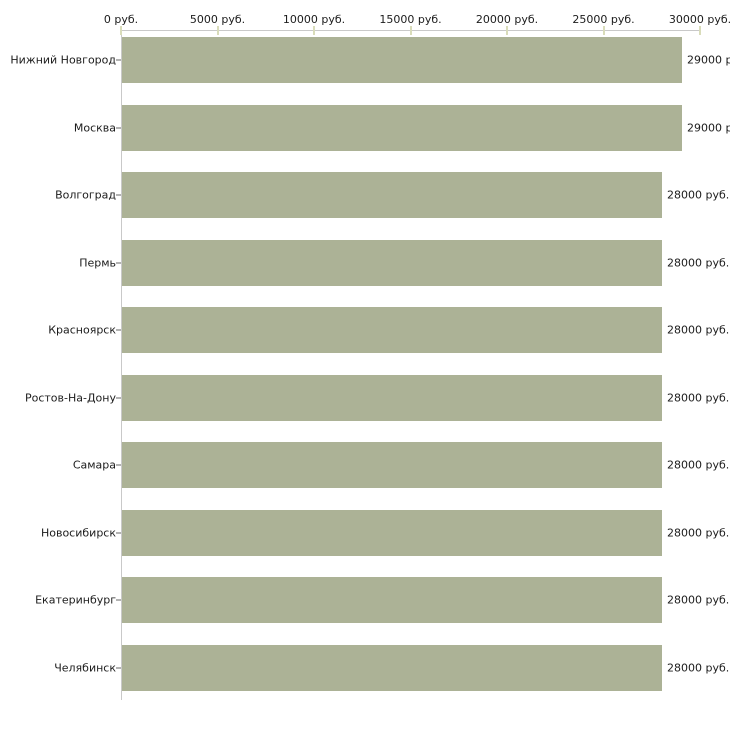  What do you see at coordinates (78, 532) in the screenshot?
I see `category-label: Новосибирск` at bounding box center [78, 532].